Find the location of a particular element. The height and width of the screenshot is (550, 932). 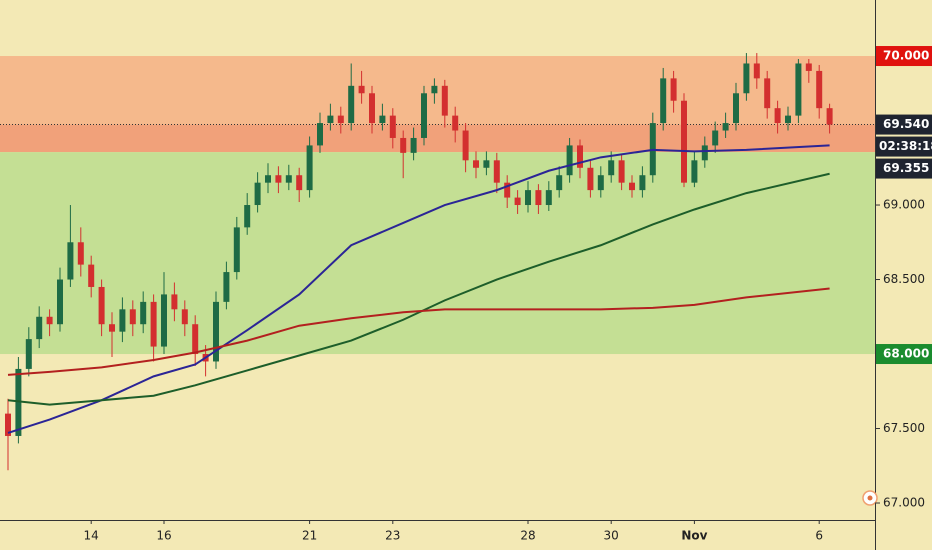

y-tick-label: 67.000 is located at coordinates (904, 503).